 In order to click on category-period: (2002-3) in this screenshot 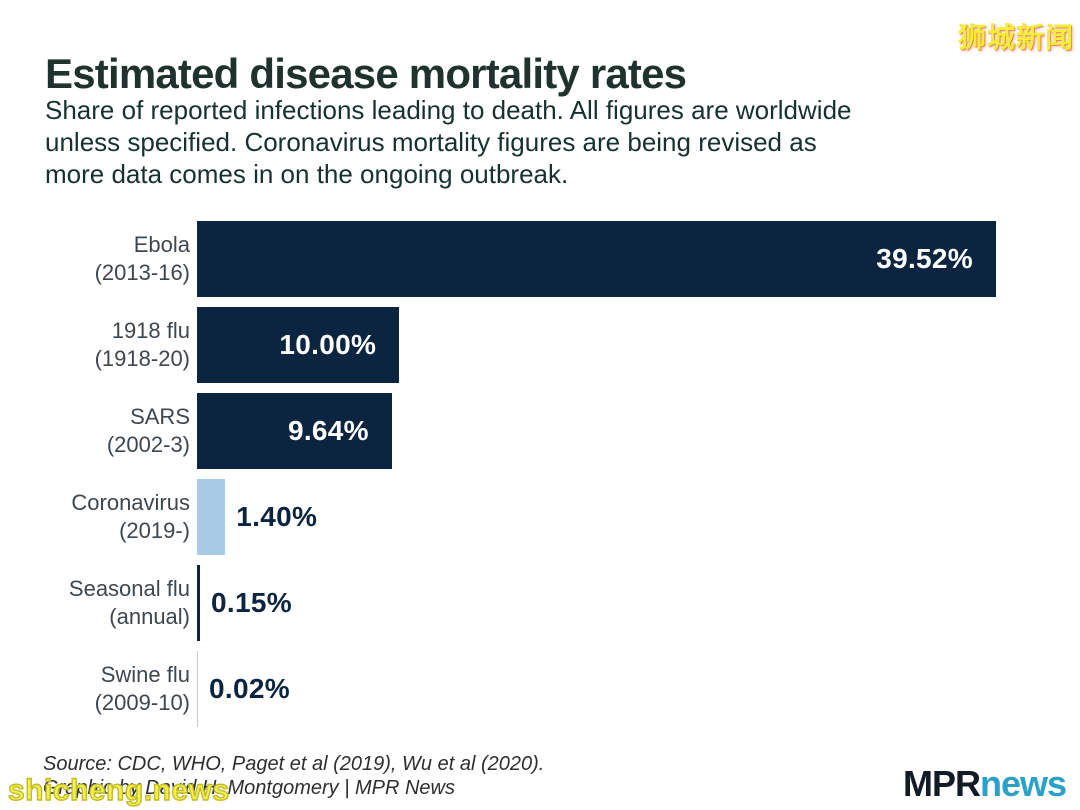, I will do `click(148, 444)`.